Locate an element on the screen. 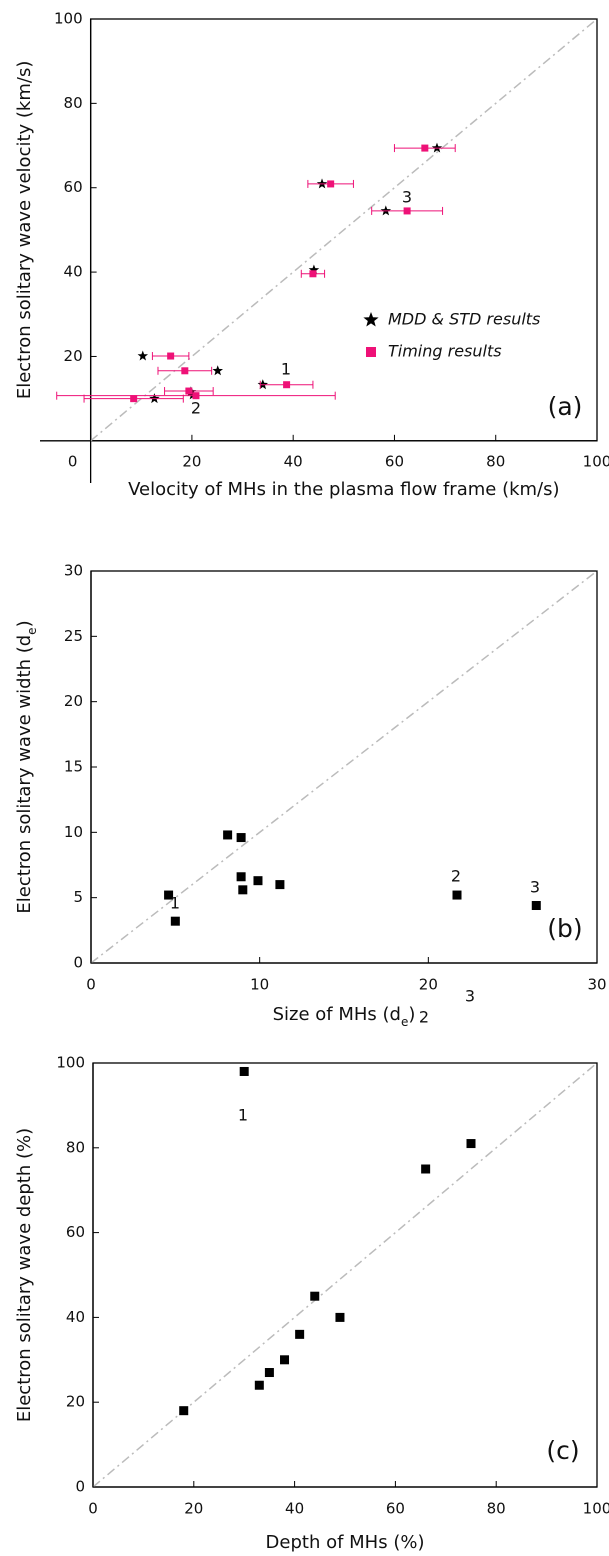 The width and height of the screenshot is (609, 1556). panel-label: (a) is located at coordinates (565, 406).